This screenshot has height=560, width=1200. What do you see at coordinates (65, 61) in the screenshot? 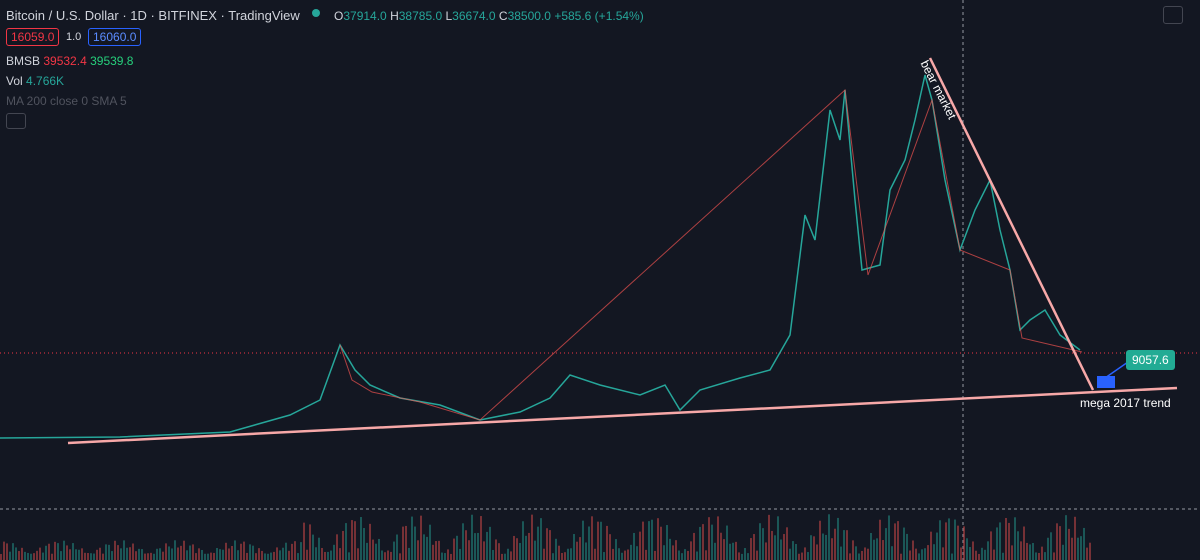
I see `indicator-value: 39532.4` at bounding box center [65, 61].